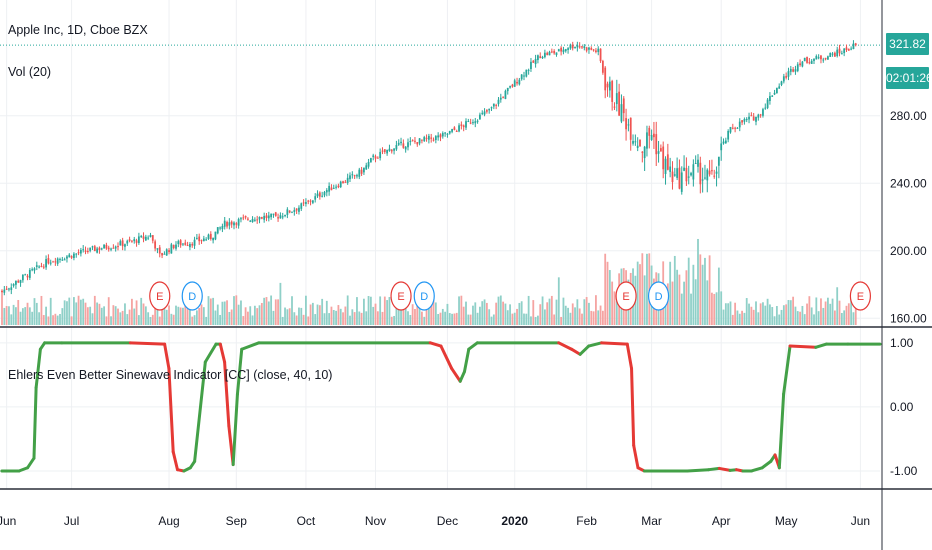 This screenshot has height=550, width=932. What do you see at coordinates (78, 30) in the screenshot?
I see `main-legend: Apple Inc, 1D, Cboe BZX` at bounding box center [78, 30].